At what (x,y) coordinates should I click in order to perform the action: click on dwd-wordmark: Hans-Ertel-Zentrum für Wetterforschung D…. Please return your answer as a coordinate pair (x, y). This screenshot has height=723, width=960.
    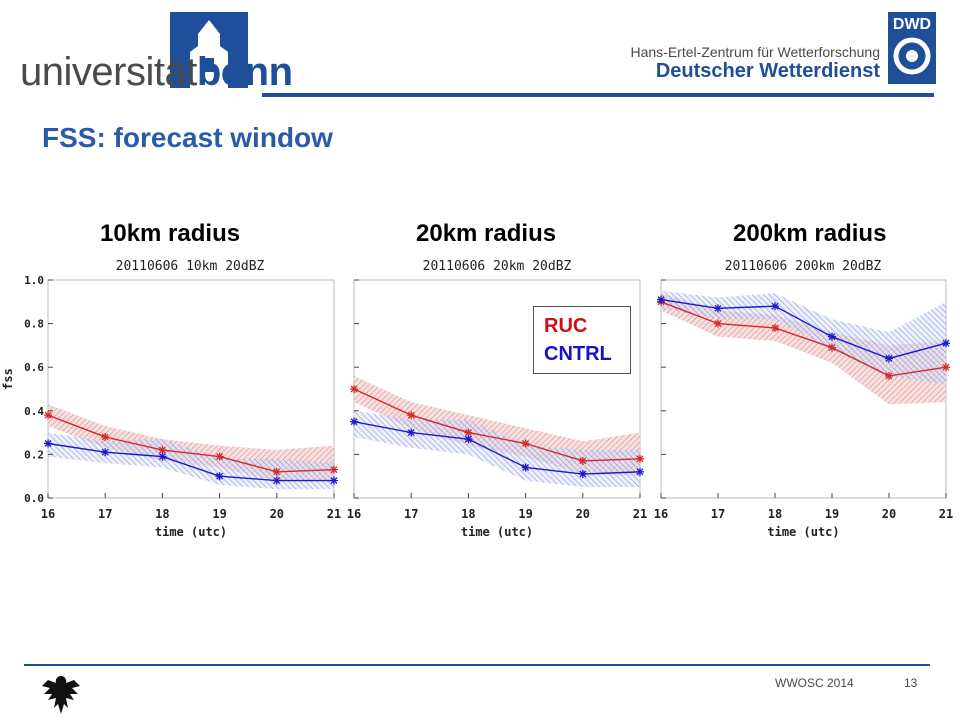
    Looking at the image, I should click on (756, 63).